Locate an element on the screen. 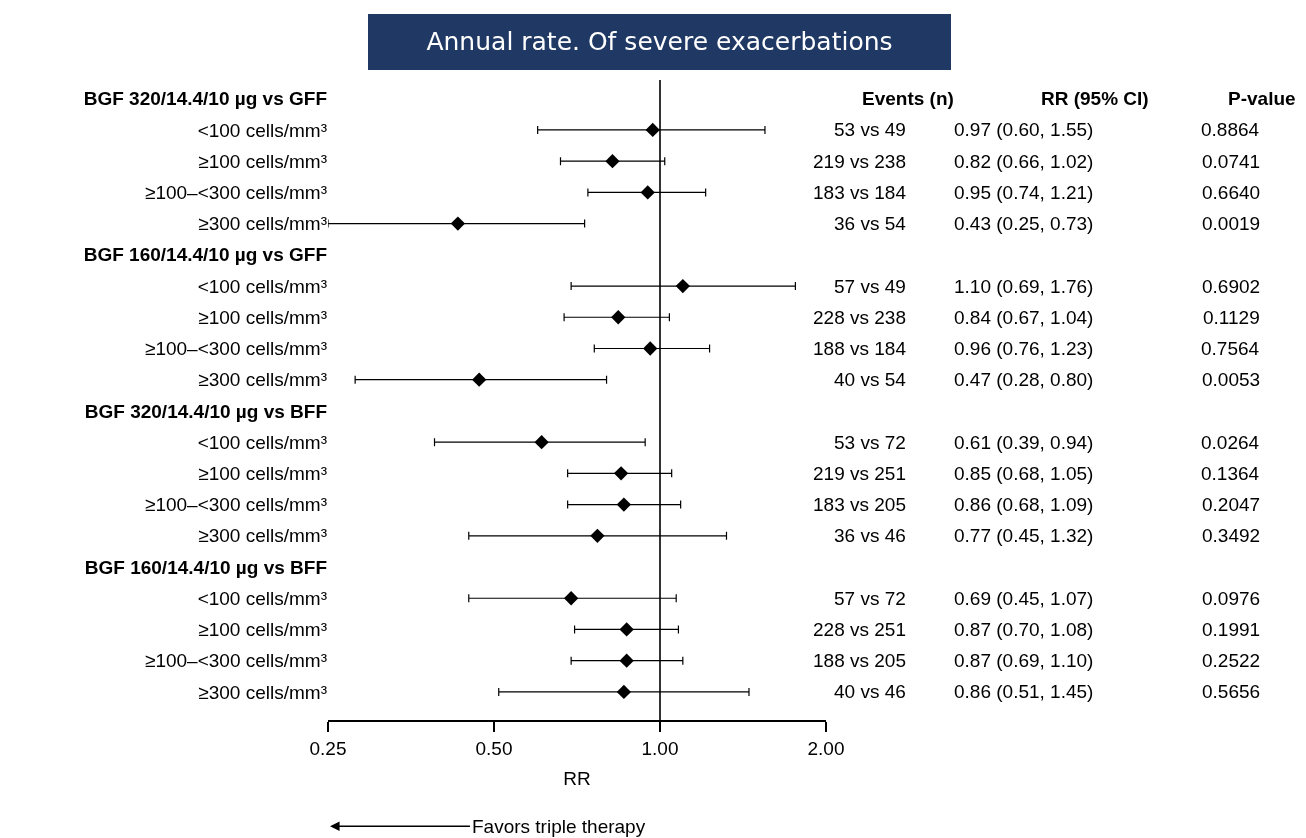  data-label: 0.43 (0.25, 0.73) is located at coordinates (1024, 223).